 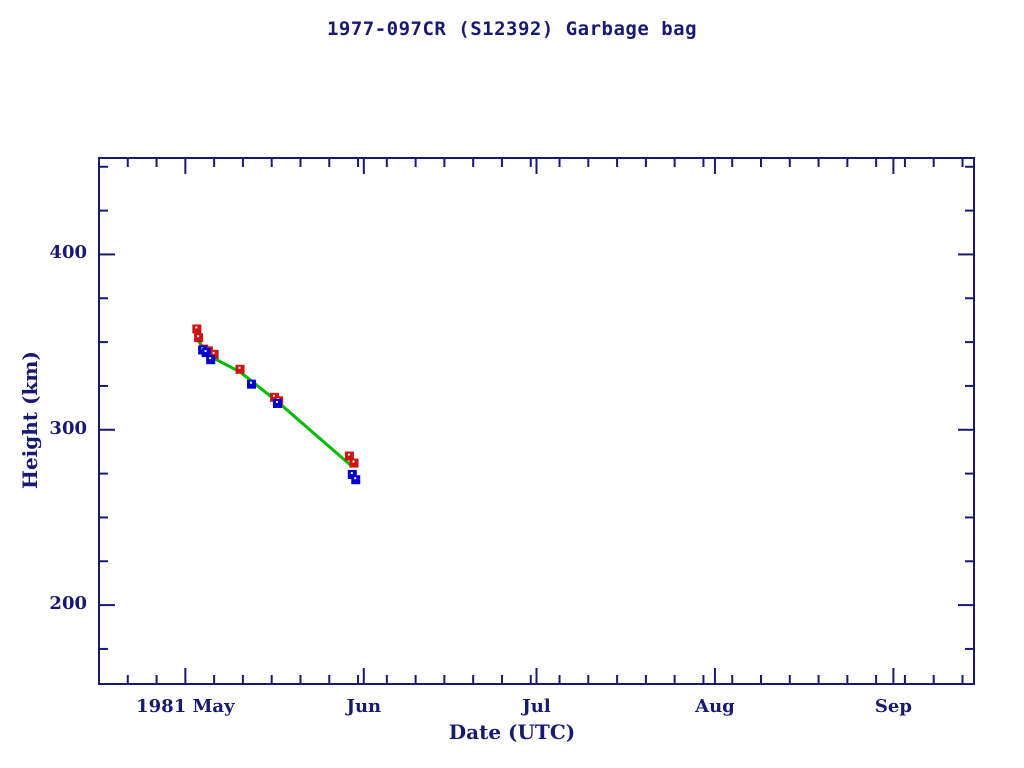 What do you see at coordinates (893, 706) in the screenshot?
I see `x-tick-label: Sep` at bounding box center [893, 706].